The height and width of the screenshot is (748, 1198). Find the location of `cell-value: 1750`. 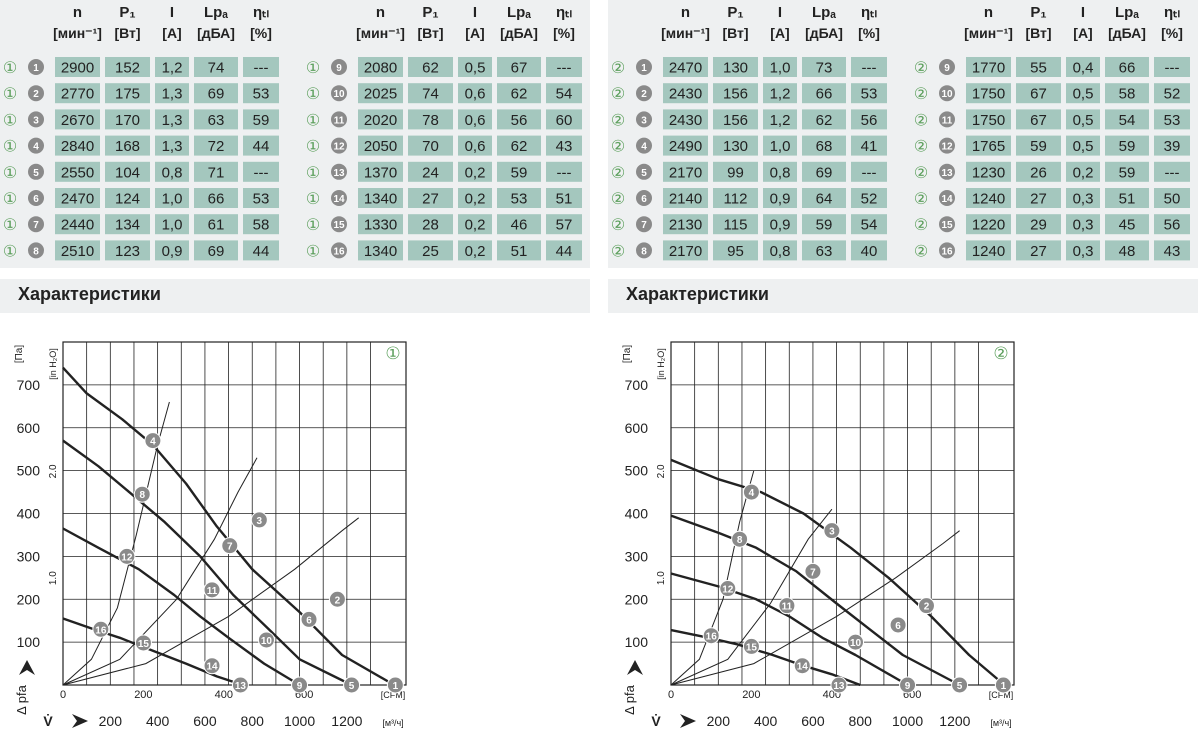

cell-value: 1750 is located at coordinates (988, 94).